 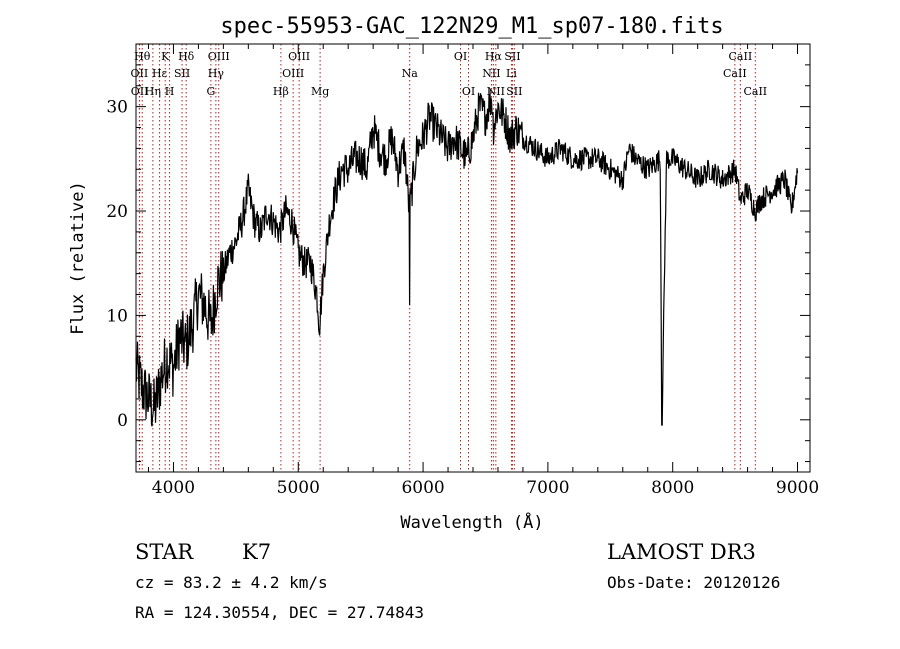 I want to click on redshift-velocity: cz = 83.2 ± 4.2 km/s, so click(x=231, y=582).